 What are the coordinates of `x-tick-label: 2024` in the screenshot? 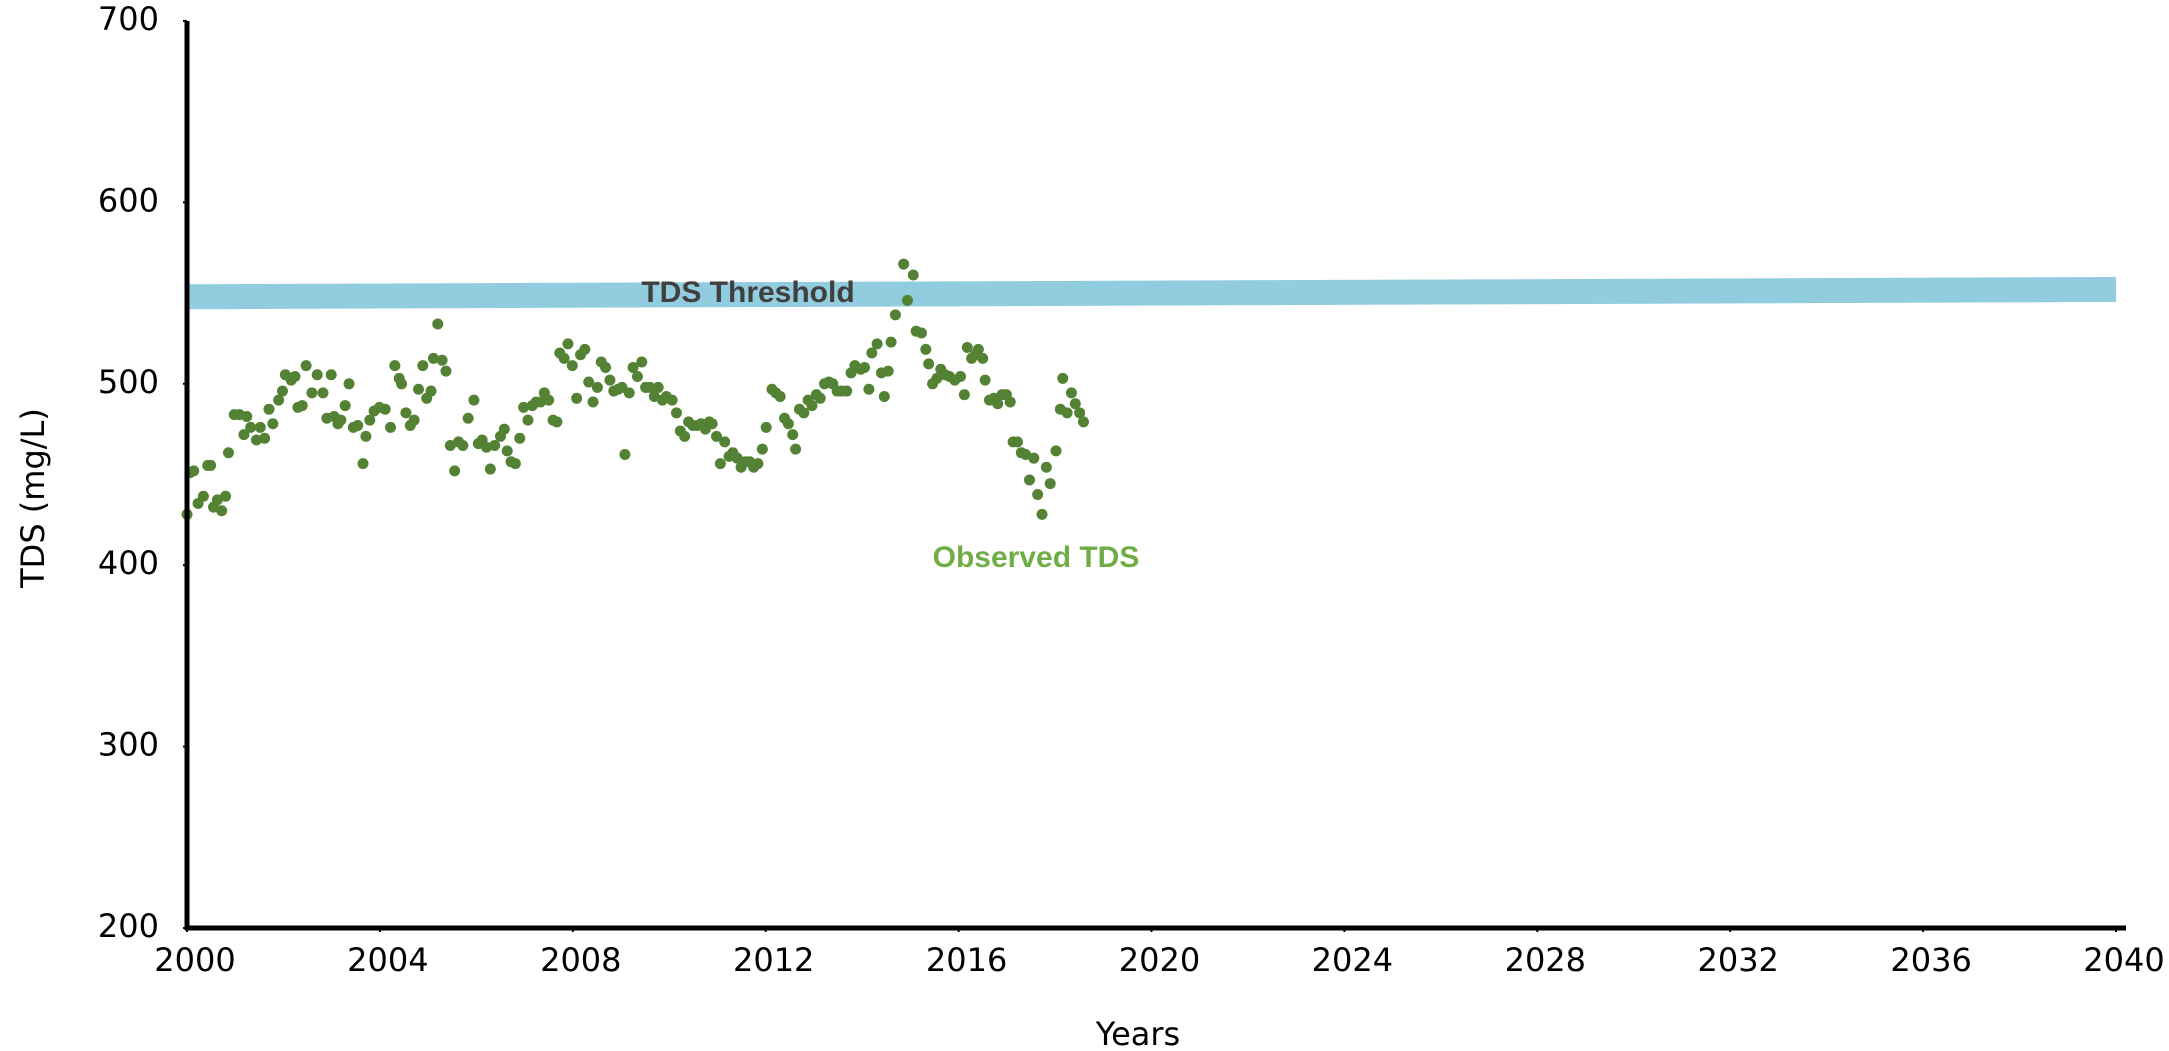 It's located at (1352, 960).